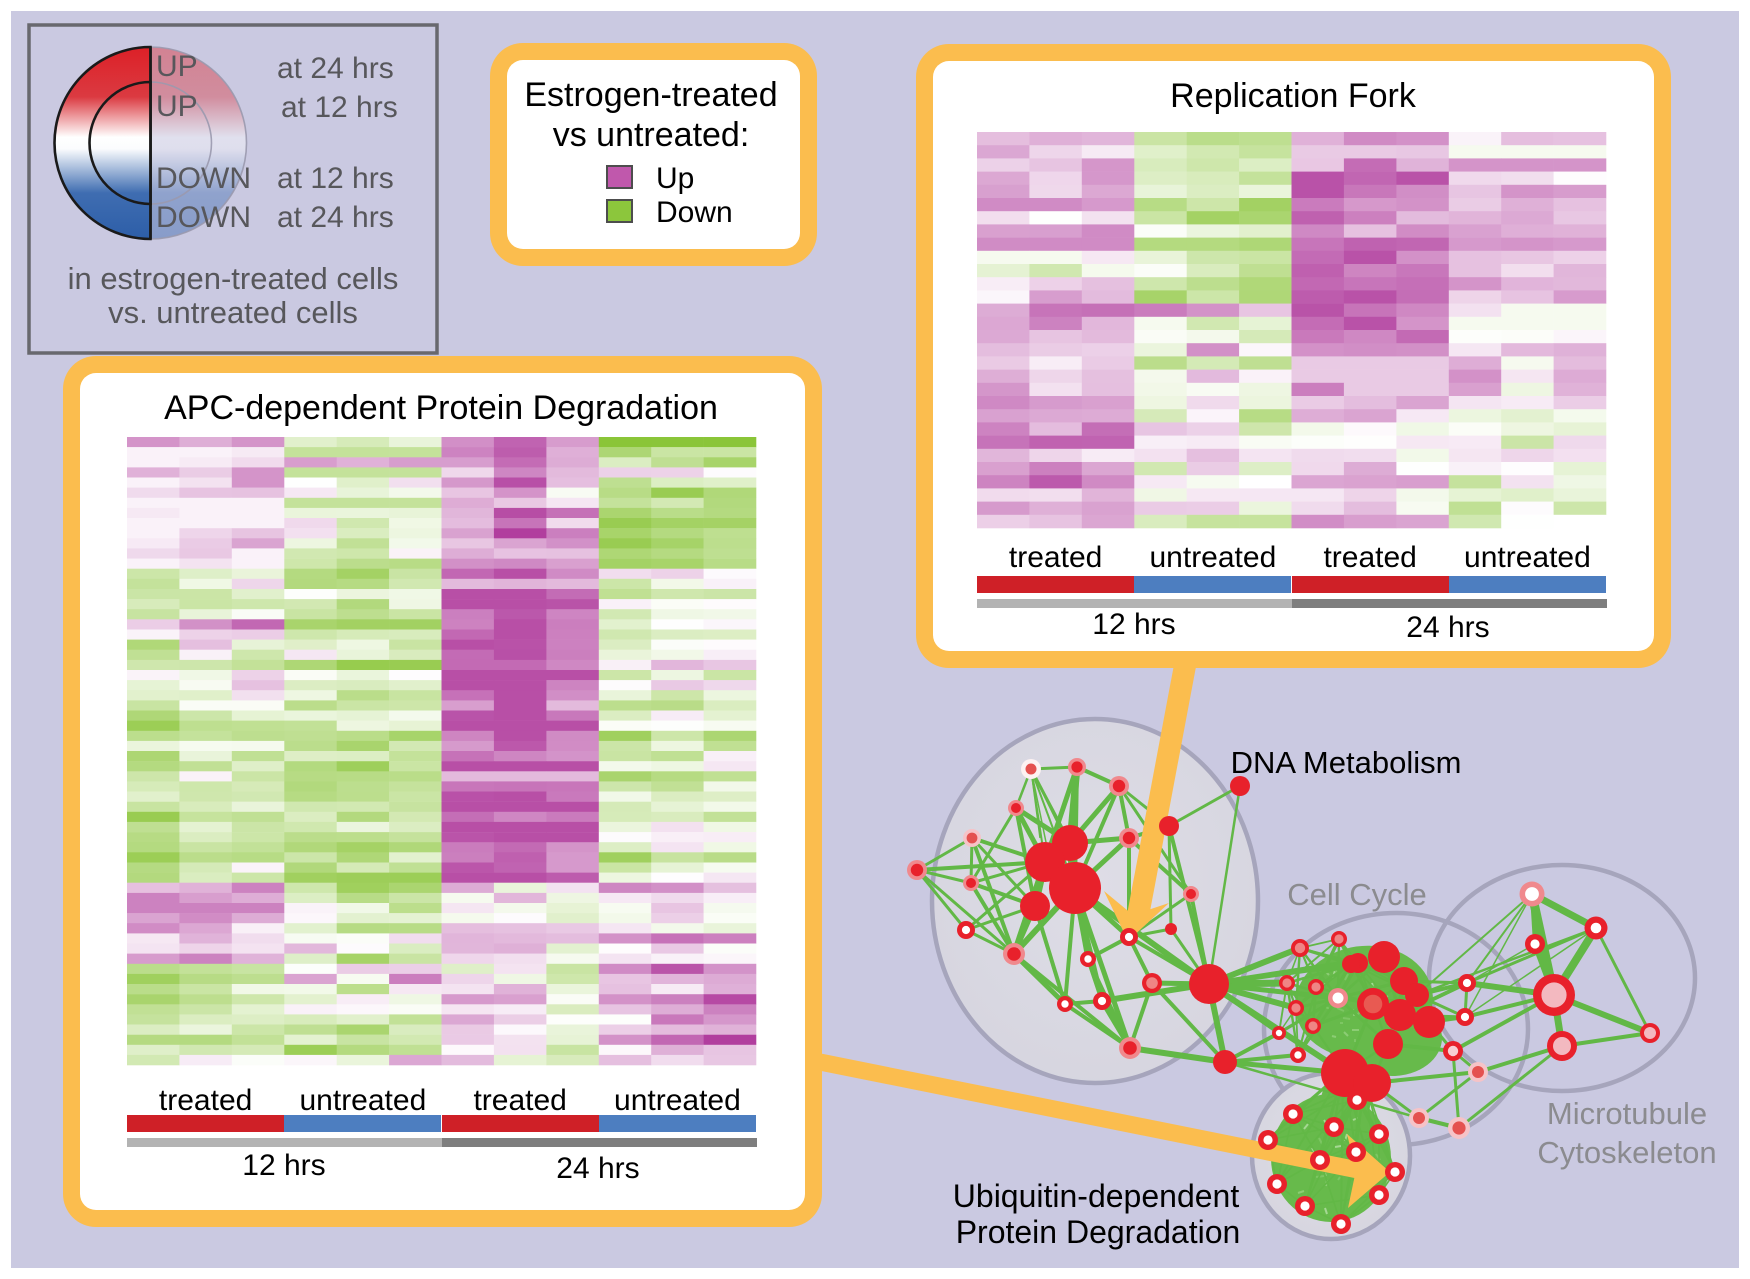  Describe the element at coordinates (651, 135) in the screenshot. I see `svg-text: vs untreated:` at that location.